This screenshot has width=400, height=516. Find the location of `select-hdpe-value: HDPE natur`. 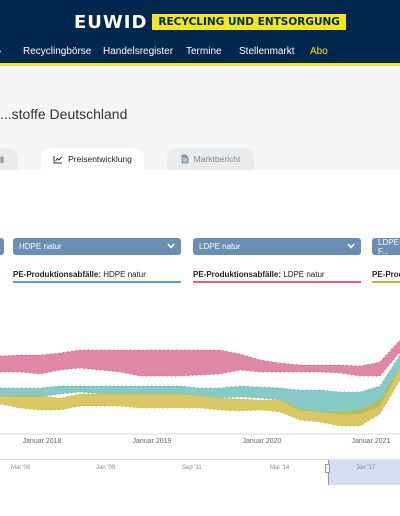

select-hdpe-value: HDPE natur is located at coordinates (40, 246).